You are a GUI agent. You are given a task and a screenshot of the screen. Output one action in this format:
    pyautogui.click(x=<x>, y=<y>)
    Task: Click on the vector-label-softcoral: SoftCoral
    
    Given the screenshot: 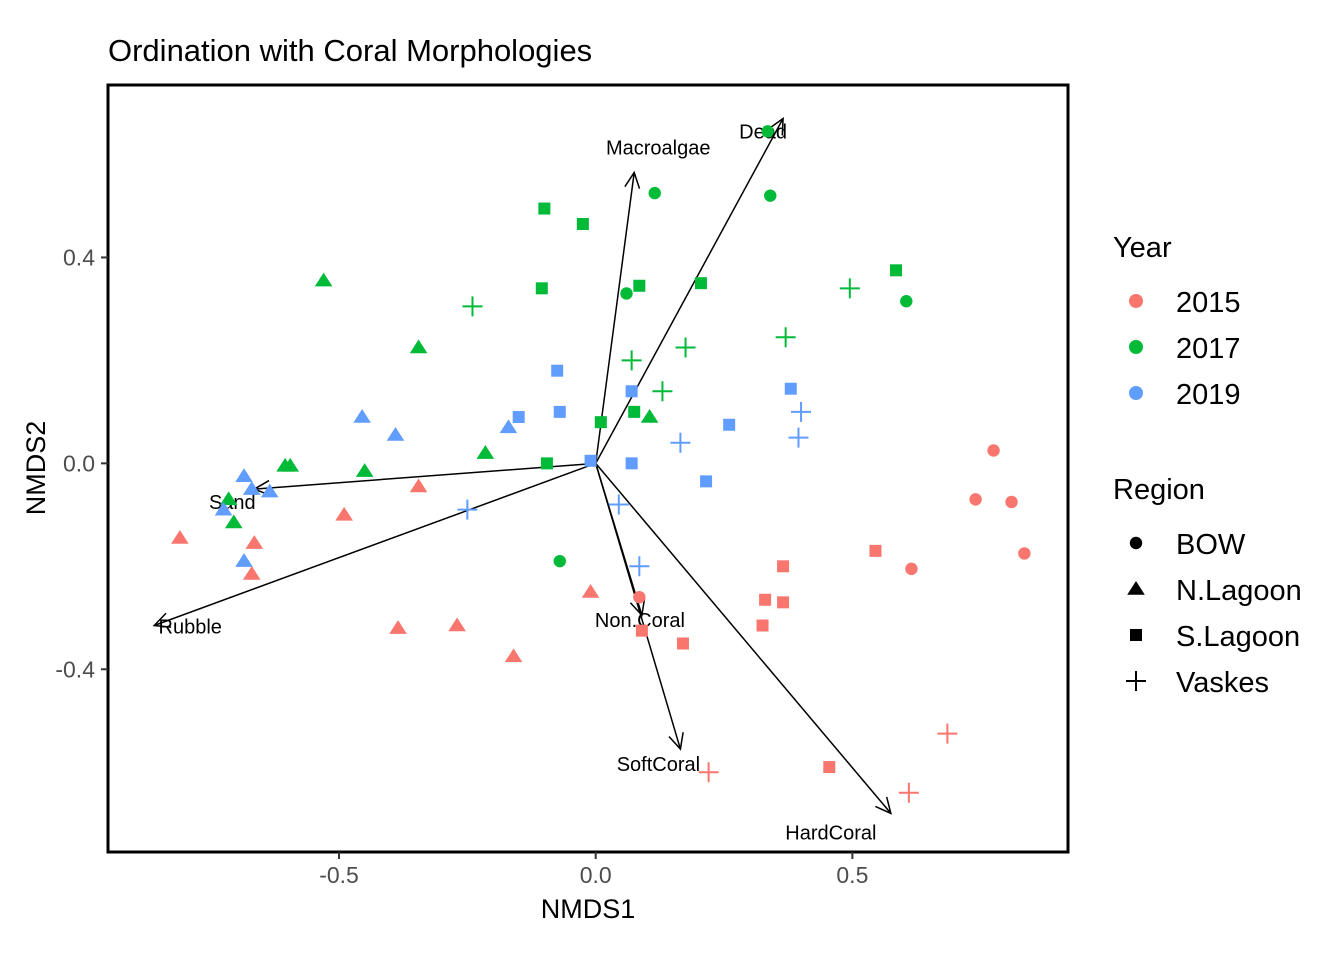 What is the action you would take?
    pyautogui.click(x=658, y=765)
    